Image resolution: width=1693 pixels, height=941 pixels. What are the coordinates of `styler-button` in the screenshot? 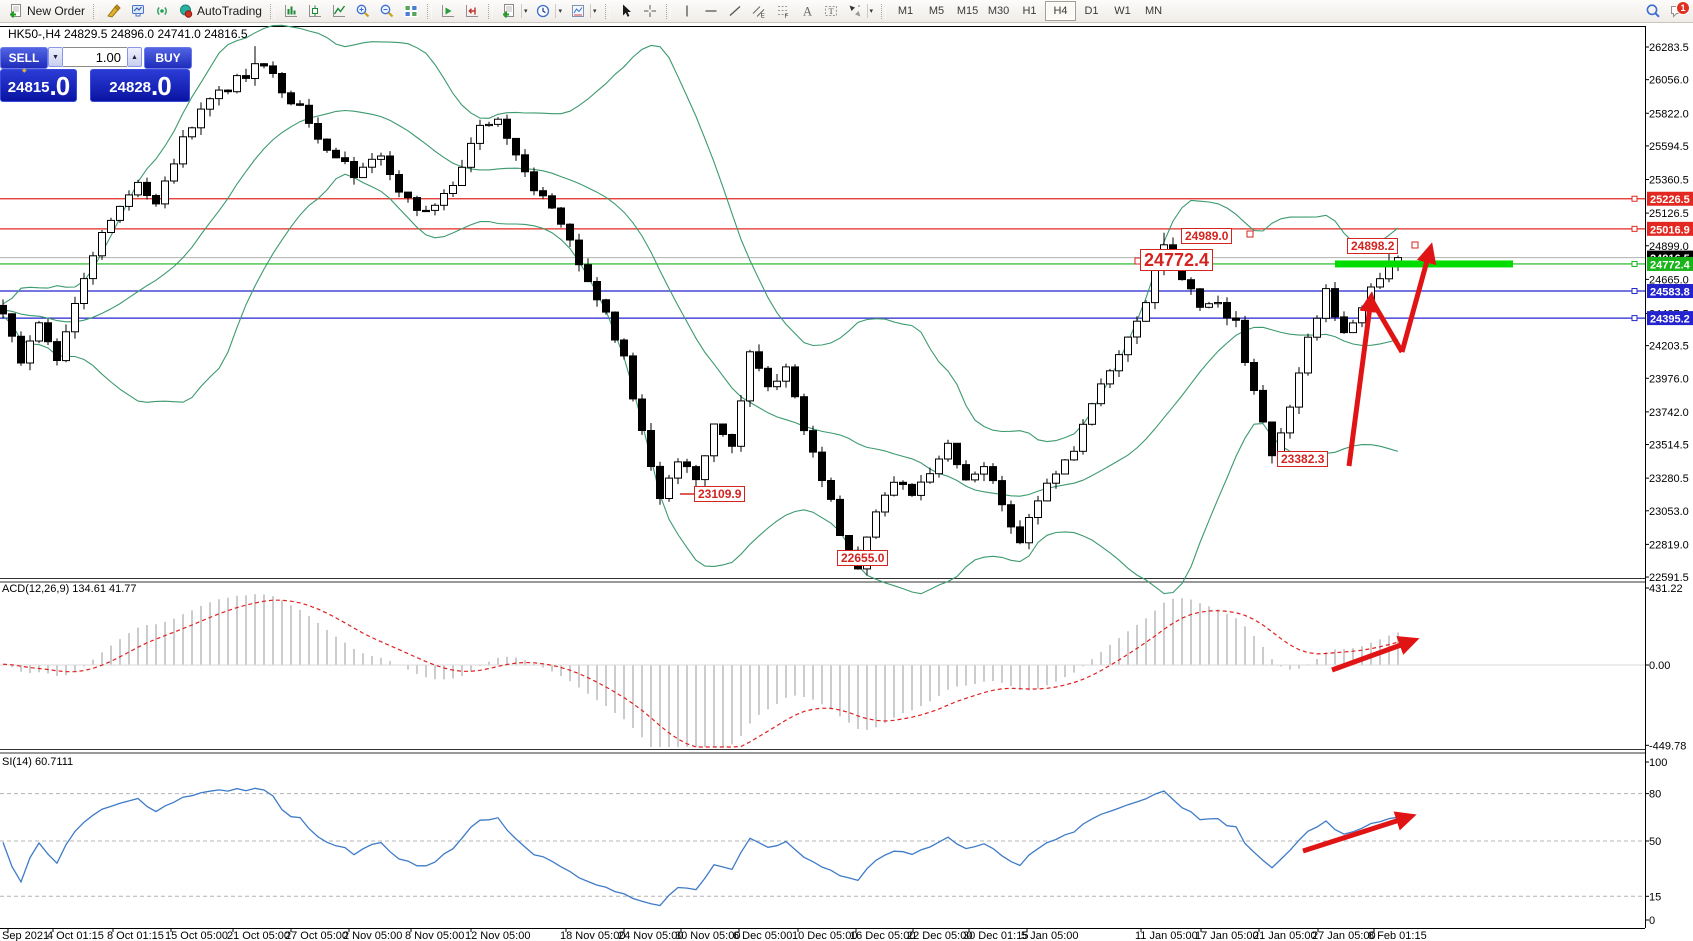 It's located at (114, 11).